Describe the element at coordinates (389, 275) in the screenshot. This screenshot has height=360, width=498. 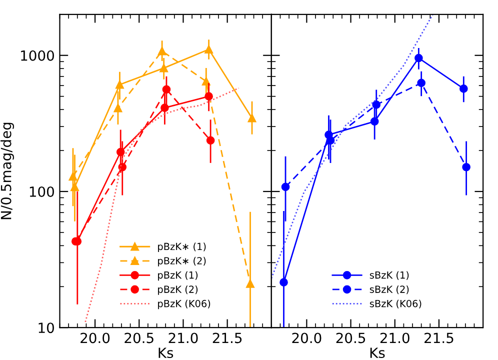
I see `legend-label: sBzK (1)` at that location.